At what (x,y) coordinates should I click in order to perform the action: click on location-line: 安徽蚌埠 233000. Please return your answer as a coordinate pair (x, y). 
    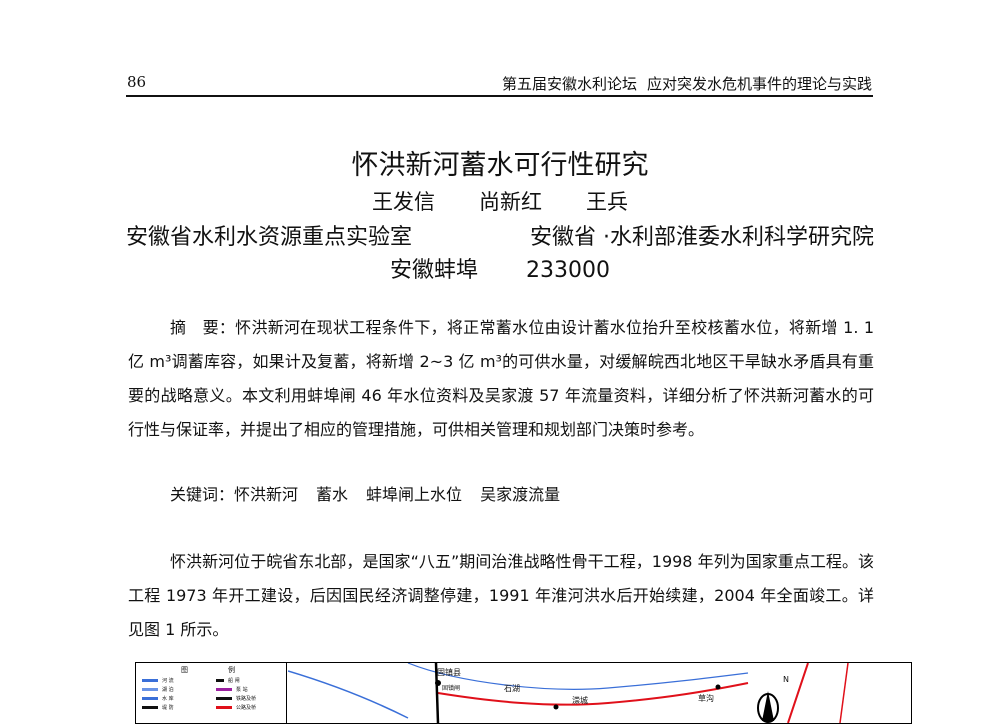
    Looking at the image, I should click on (500, 268).